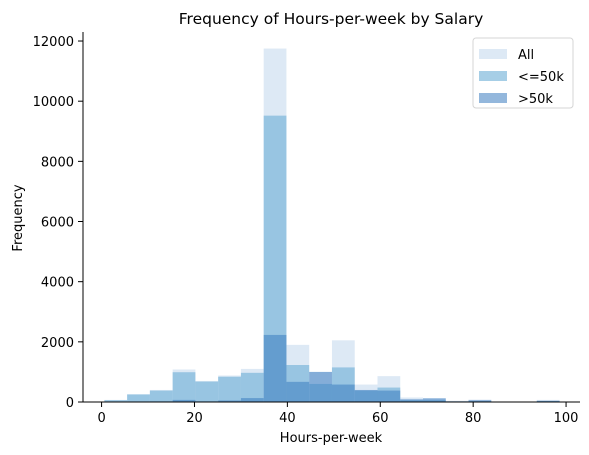 The width and height of the screenshot is (589, 455). I want to click on y-tick-label: 10000, so click(53, 102).